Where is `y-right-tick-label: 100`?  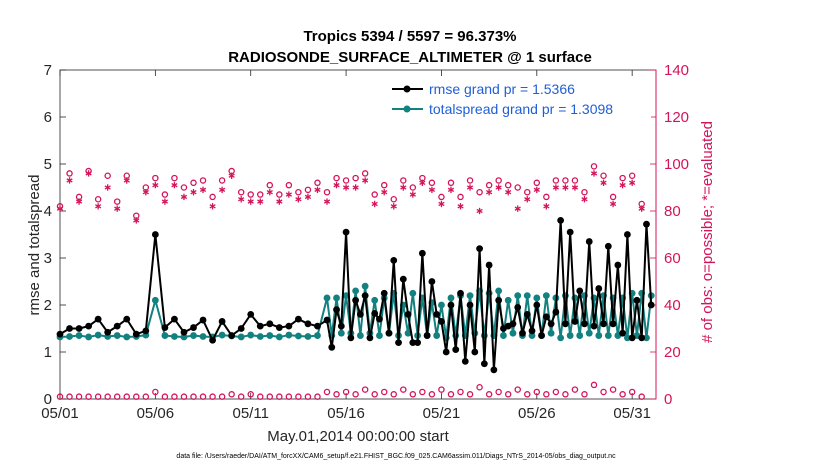 y-right-tick-label: 100 is located at coordinates (676, 164).